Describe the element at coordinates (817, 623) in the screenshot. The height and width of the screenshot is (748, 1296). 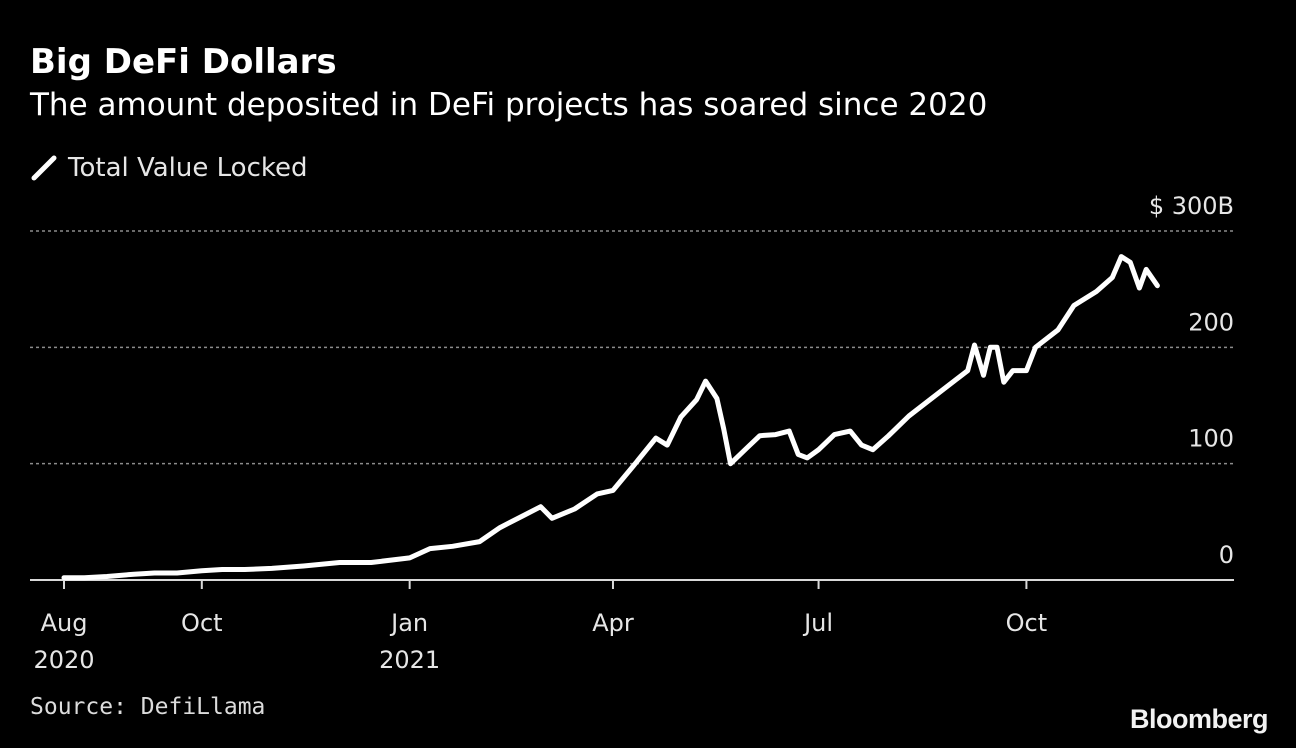
I see `x-tick-label: Jul` at that location.